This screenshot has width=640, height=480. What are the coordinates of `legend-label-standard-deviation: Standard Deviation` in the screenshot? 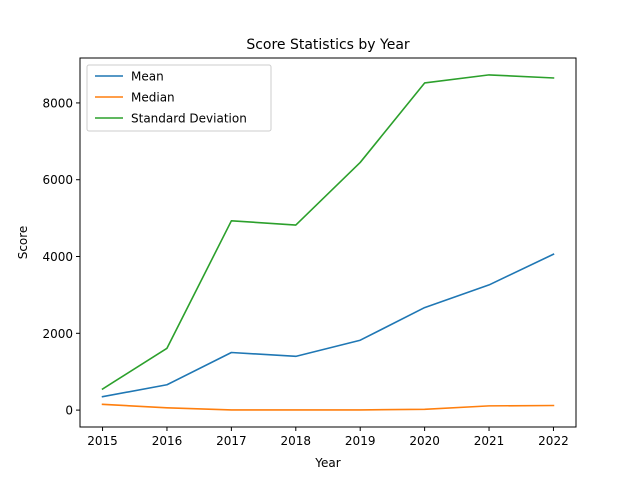 It's located at (189, 119).